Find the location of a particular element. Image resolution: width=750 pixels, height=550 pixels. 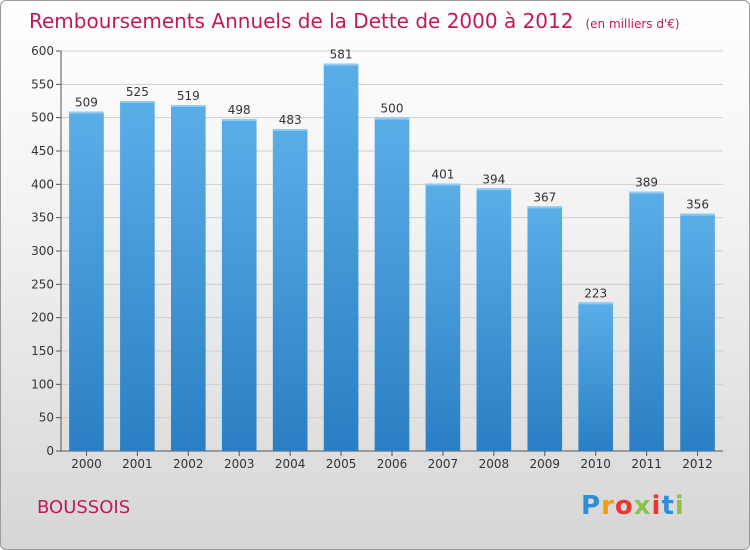

x-tick-label: 2006 is located at coordinates (392, 464).